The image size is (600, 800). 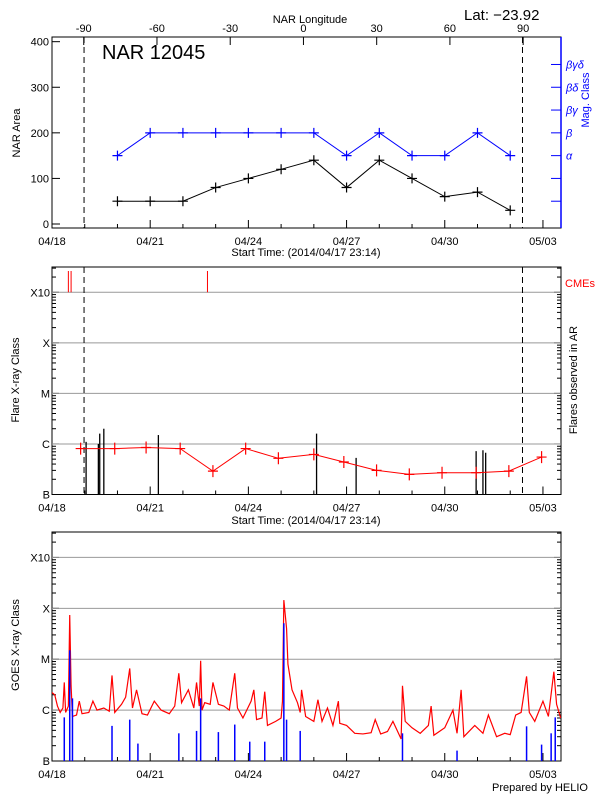 What do you see at coordinates (17, 133) in the screenshot?
I see `y-axis-label-area: NAR Area` at bounding box center [17, 133].